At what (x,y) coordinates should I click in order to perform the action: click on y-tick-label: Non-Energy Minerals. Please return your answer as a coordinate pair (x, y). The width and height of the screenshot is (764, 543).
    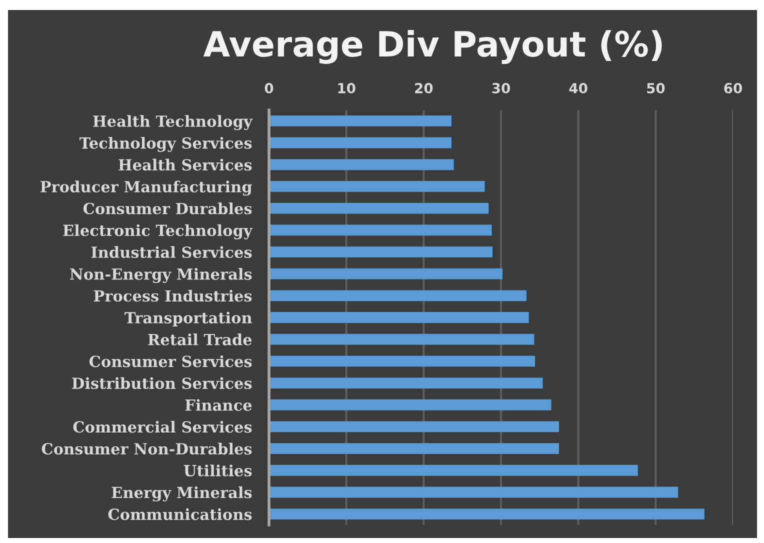
    Looking at the image, I should click on (161, 276).